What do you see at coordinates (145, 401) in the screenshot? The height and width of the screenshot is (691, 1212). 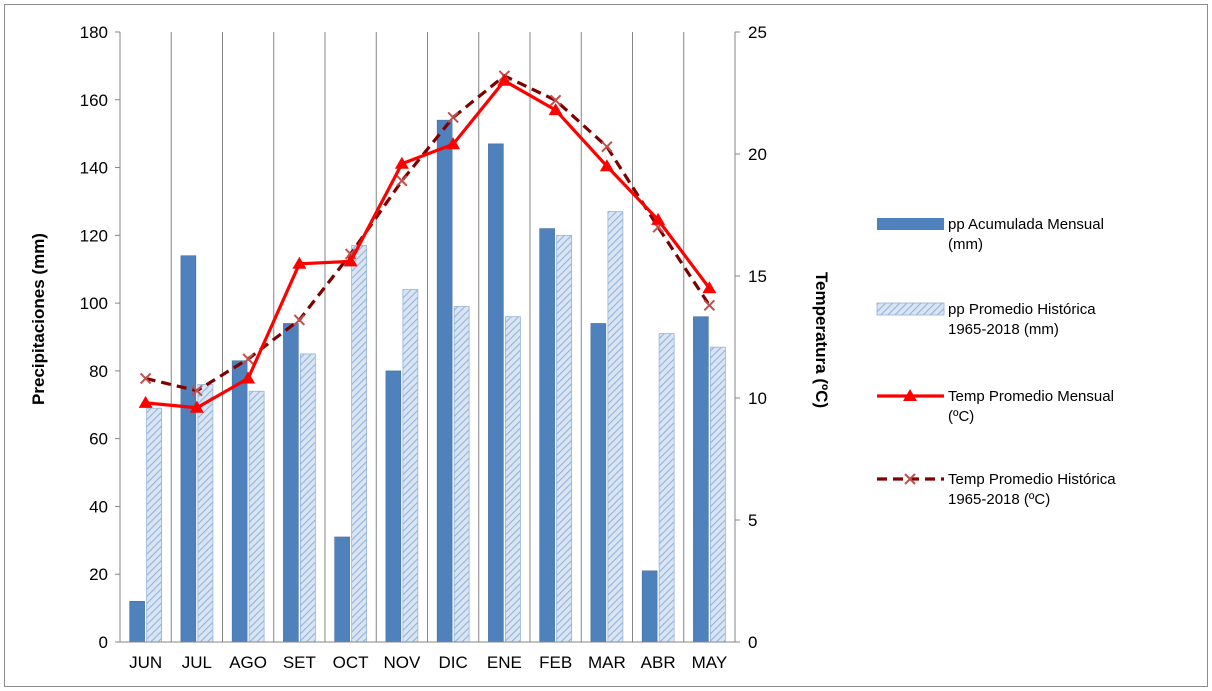 I see `point-temp-mensual-jun` at bounding box center [145, 401].